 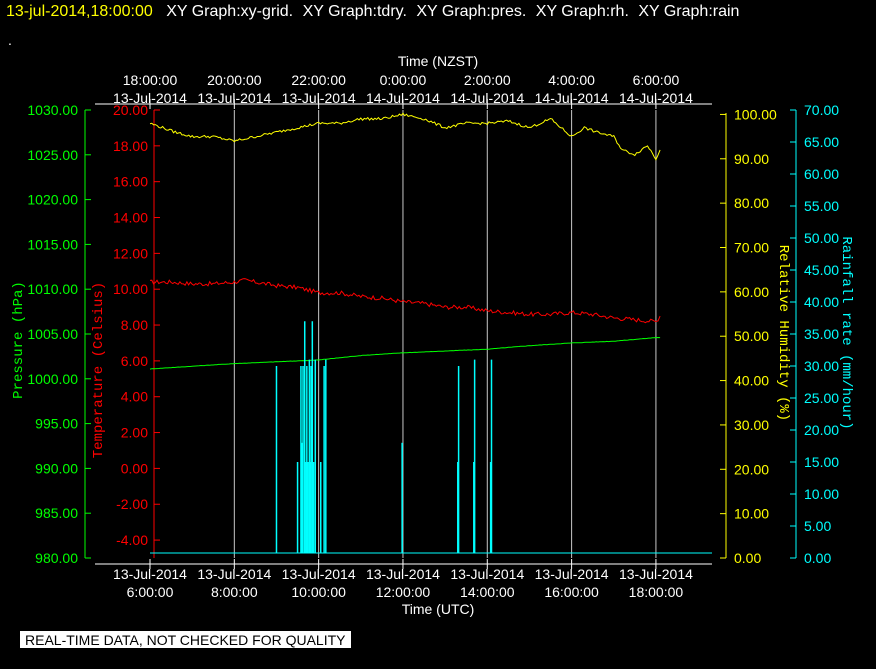 What do you see at coordinates (487, 592) in the screenshot?
I see `bottom-tick-time-4: 14:00:00` at bounding box center [487, 592].